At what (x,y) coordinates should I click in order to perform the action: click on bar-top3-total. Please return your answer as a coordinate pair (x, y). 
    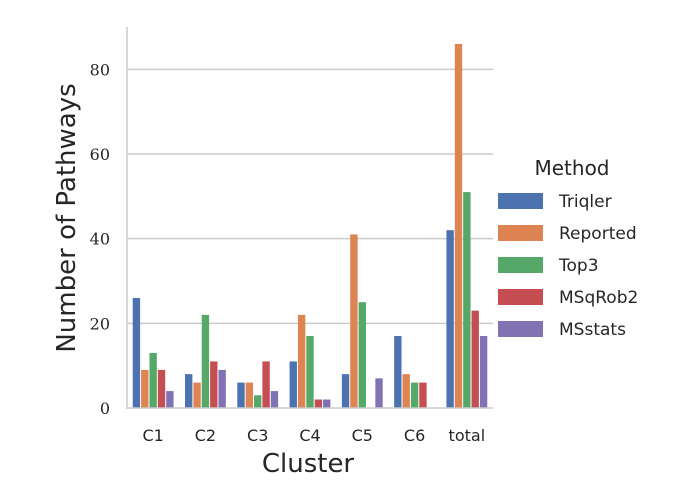
    Looking at the image, I should click on (467, 300).